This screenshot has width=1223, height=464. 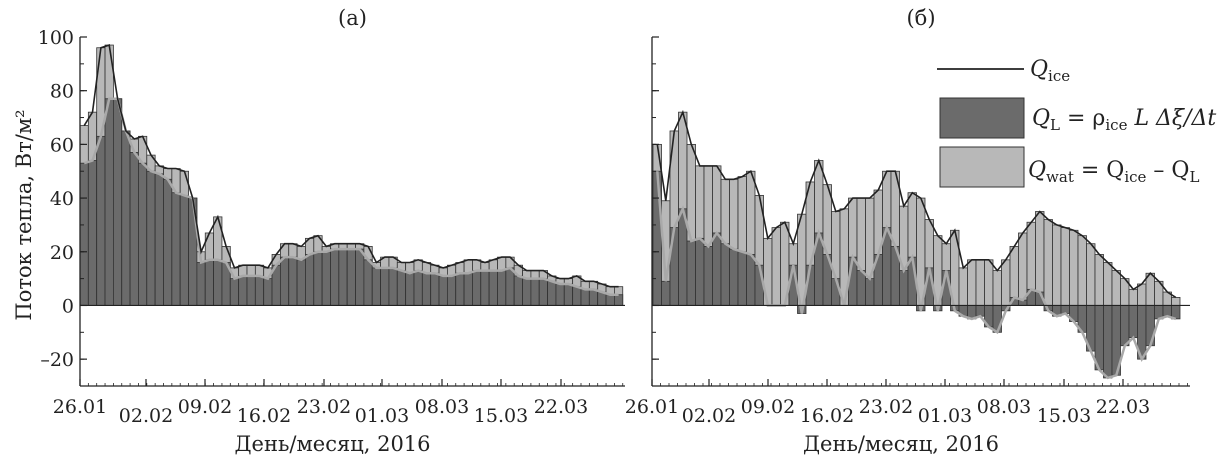 What do you see at coordinates (62, 253) in the screenshot?
I see `y-tick-label: 20` at bounding box center [62, 253].